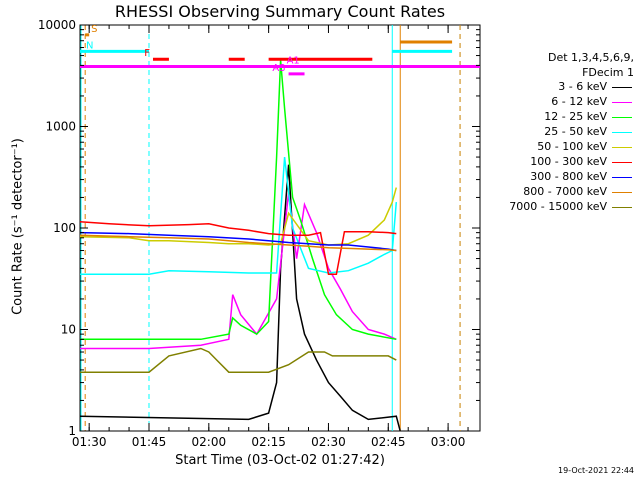  What do you see at coordinates (57, 25) in the screenshot?
I see `y-tick-label: 10000` at bounding box center [57, 25].